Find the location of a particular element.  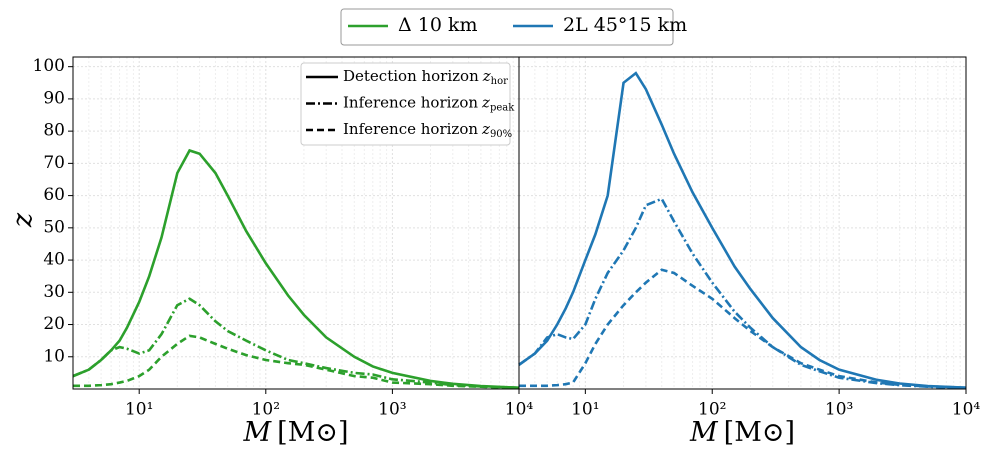

legend-box is located at coordinates (507, 27).